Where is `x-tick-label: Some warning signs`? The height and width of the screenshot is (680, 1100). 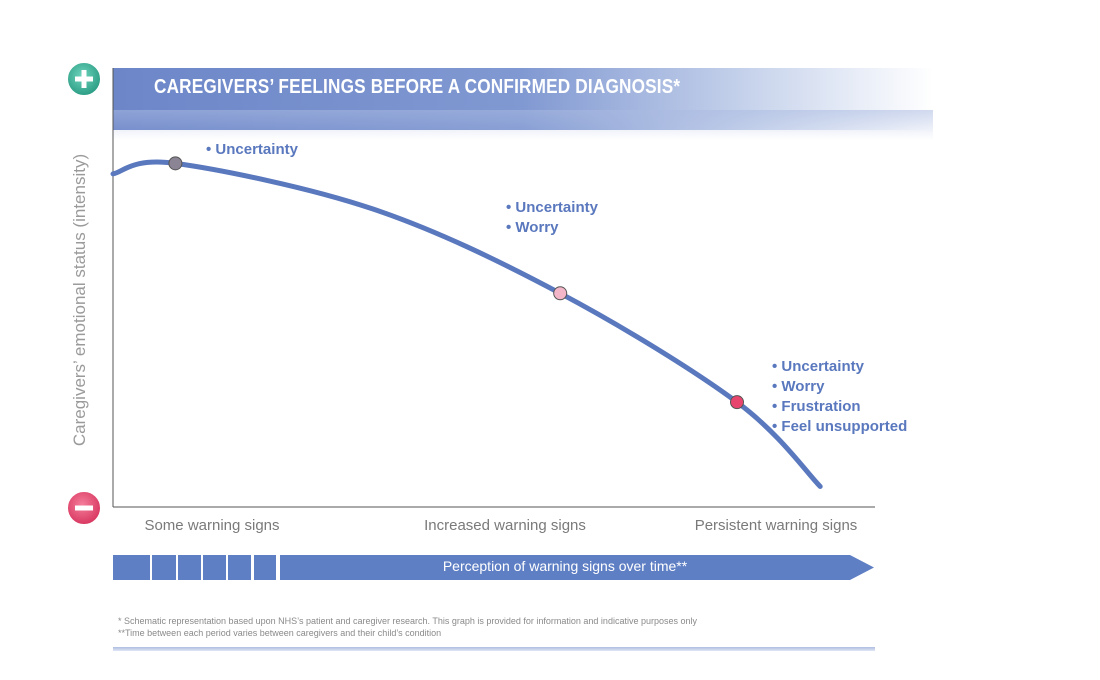
x-tick-label: Some warning signs is located at coordinates (212, 525).